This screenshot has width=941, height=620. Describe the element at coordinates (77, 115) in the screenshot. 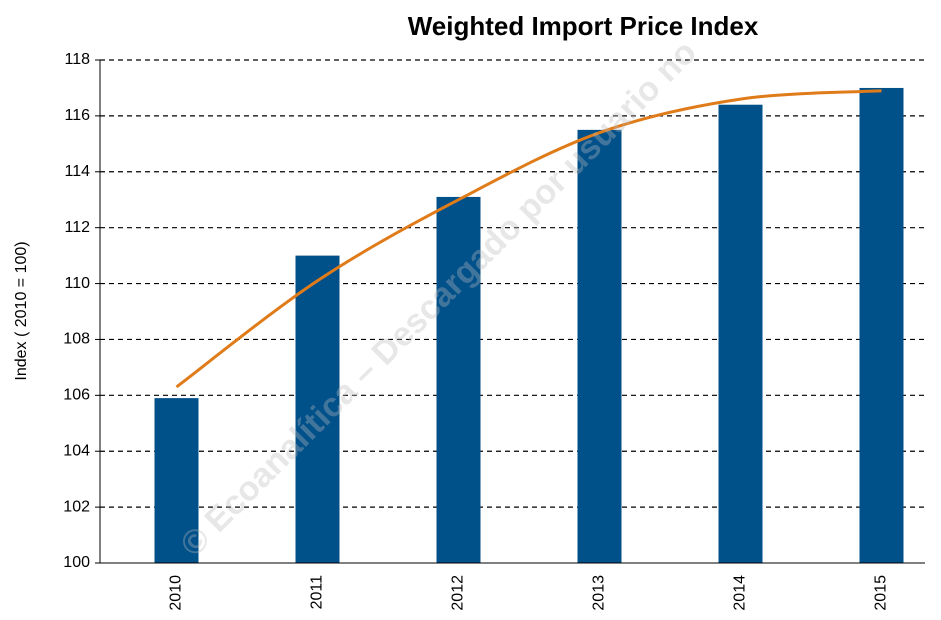

I see `y-tick-label: 116` at that location.